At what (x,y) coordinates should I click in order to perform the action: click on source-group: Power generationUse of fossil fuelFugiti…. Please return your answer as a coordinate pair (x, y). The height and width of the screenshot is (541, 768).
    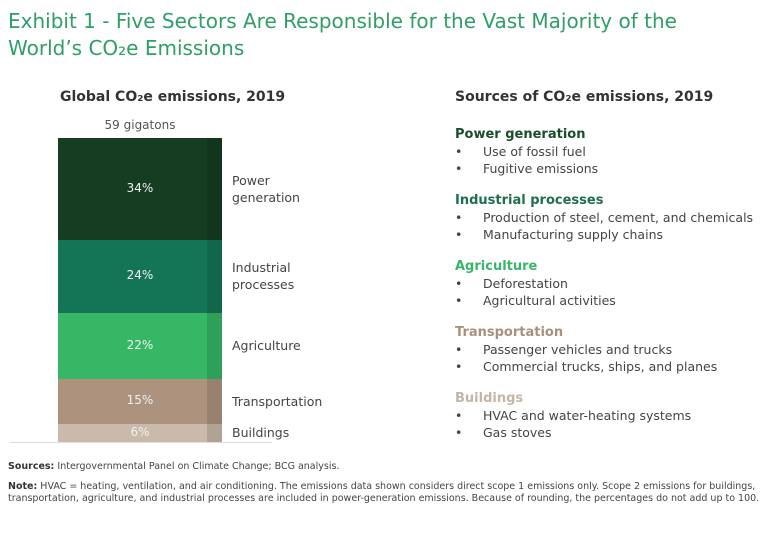
    Looking at the image, I should click on (610, 151).